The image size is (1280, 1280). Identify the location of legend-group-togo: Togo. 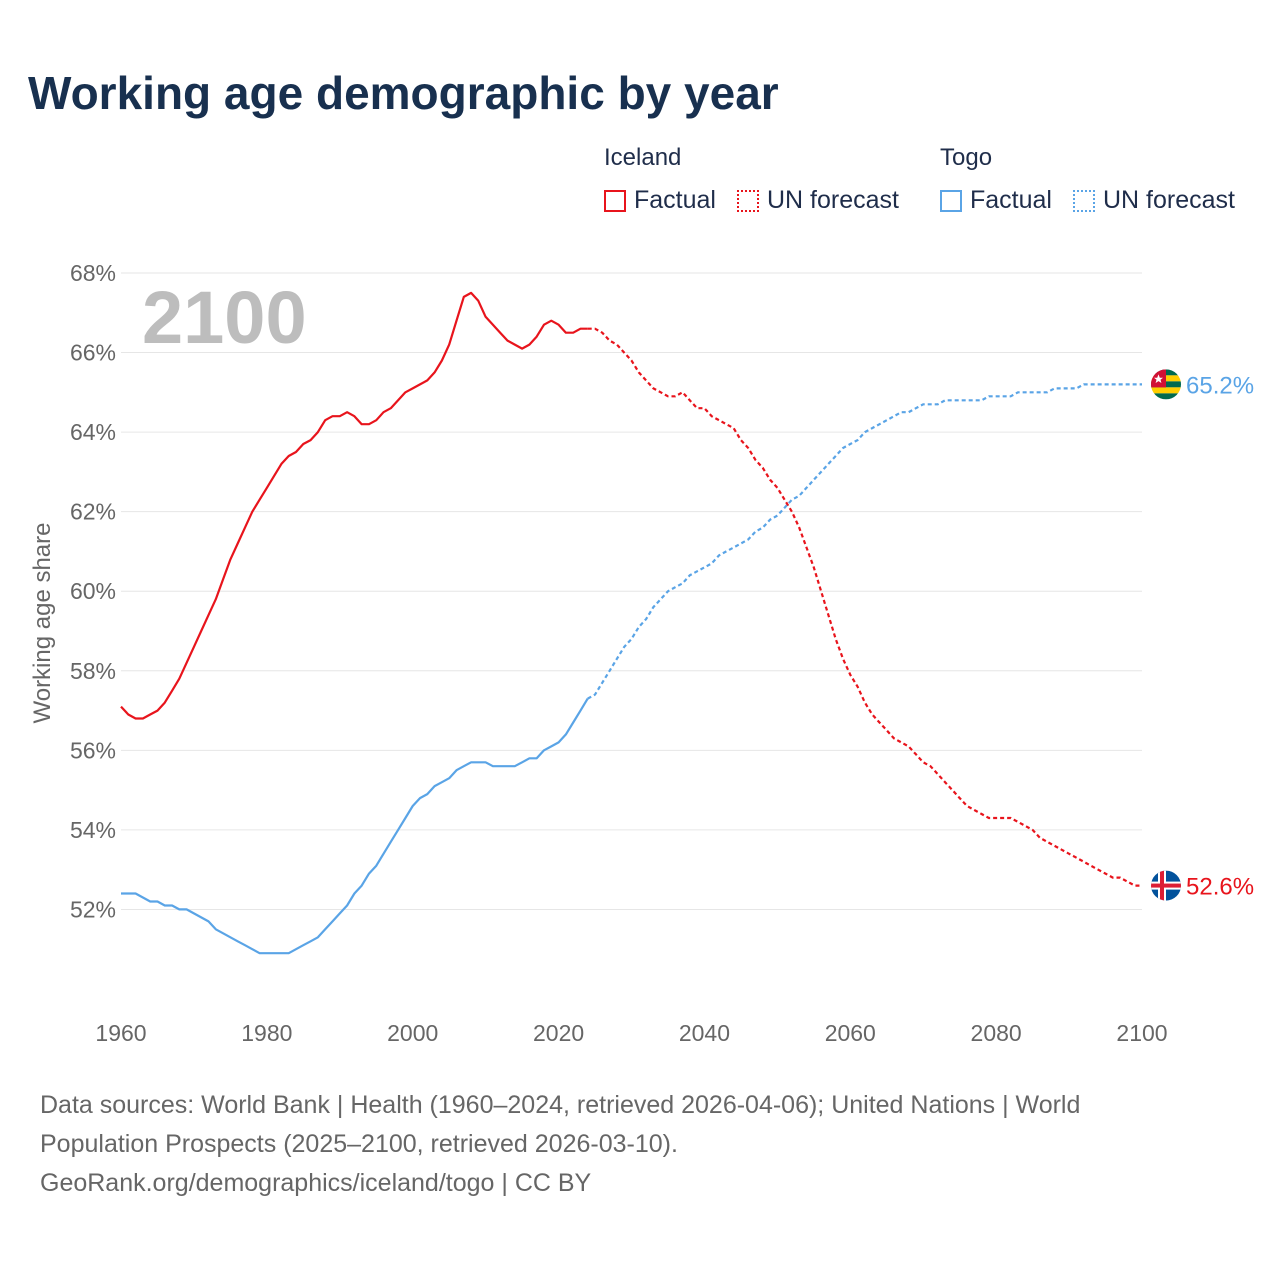
(966, 157).